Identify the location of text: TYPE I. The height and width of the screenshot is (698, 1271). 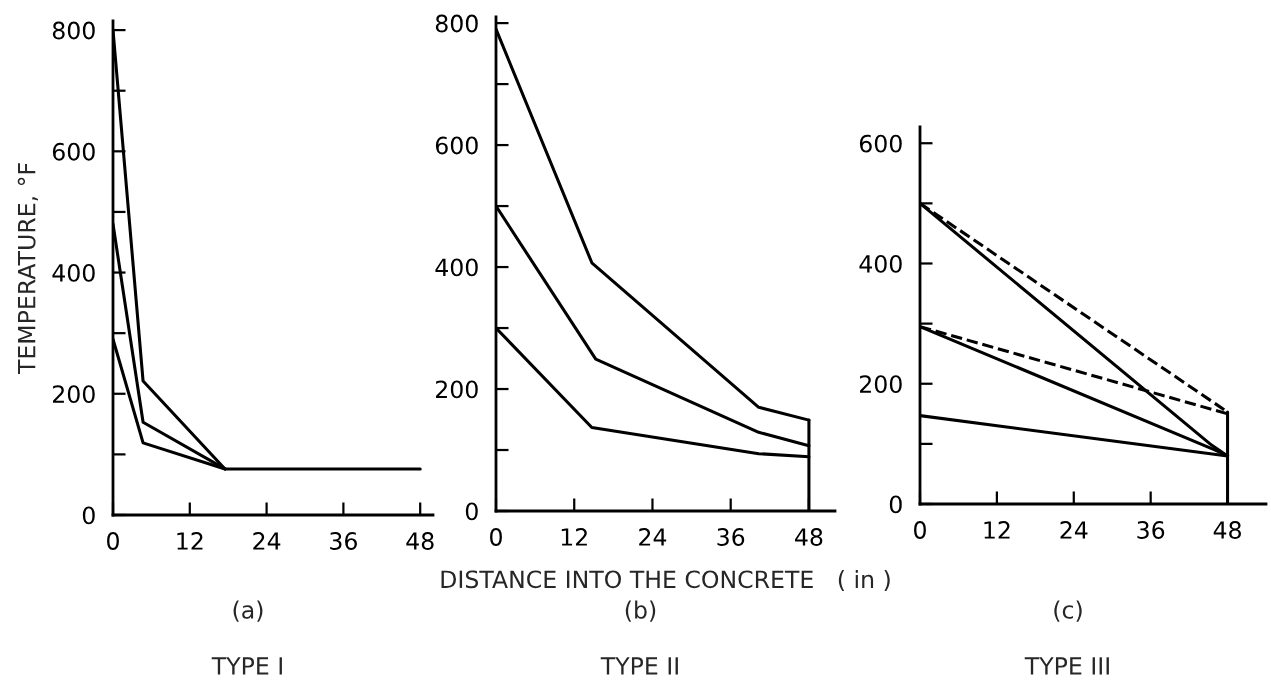
(246, 666).